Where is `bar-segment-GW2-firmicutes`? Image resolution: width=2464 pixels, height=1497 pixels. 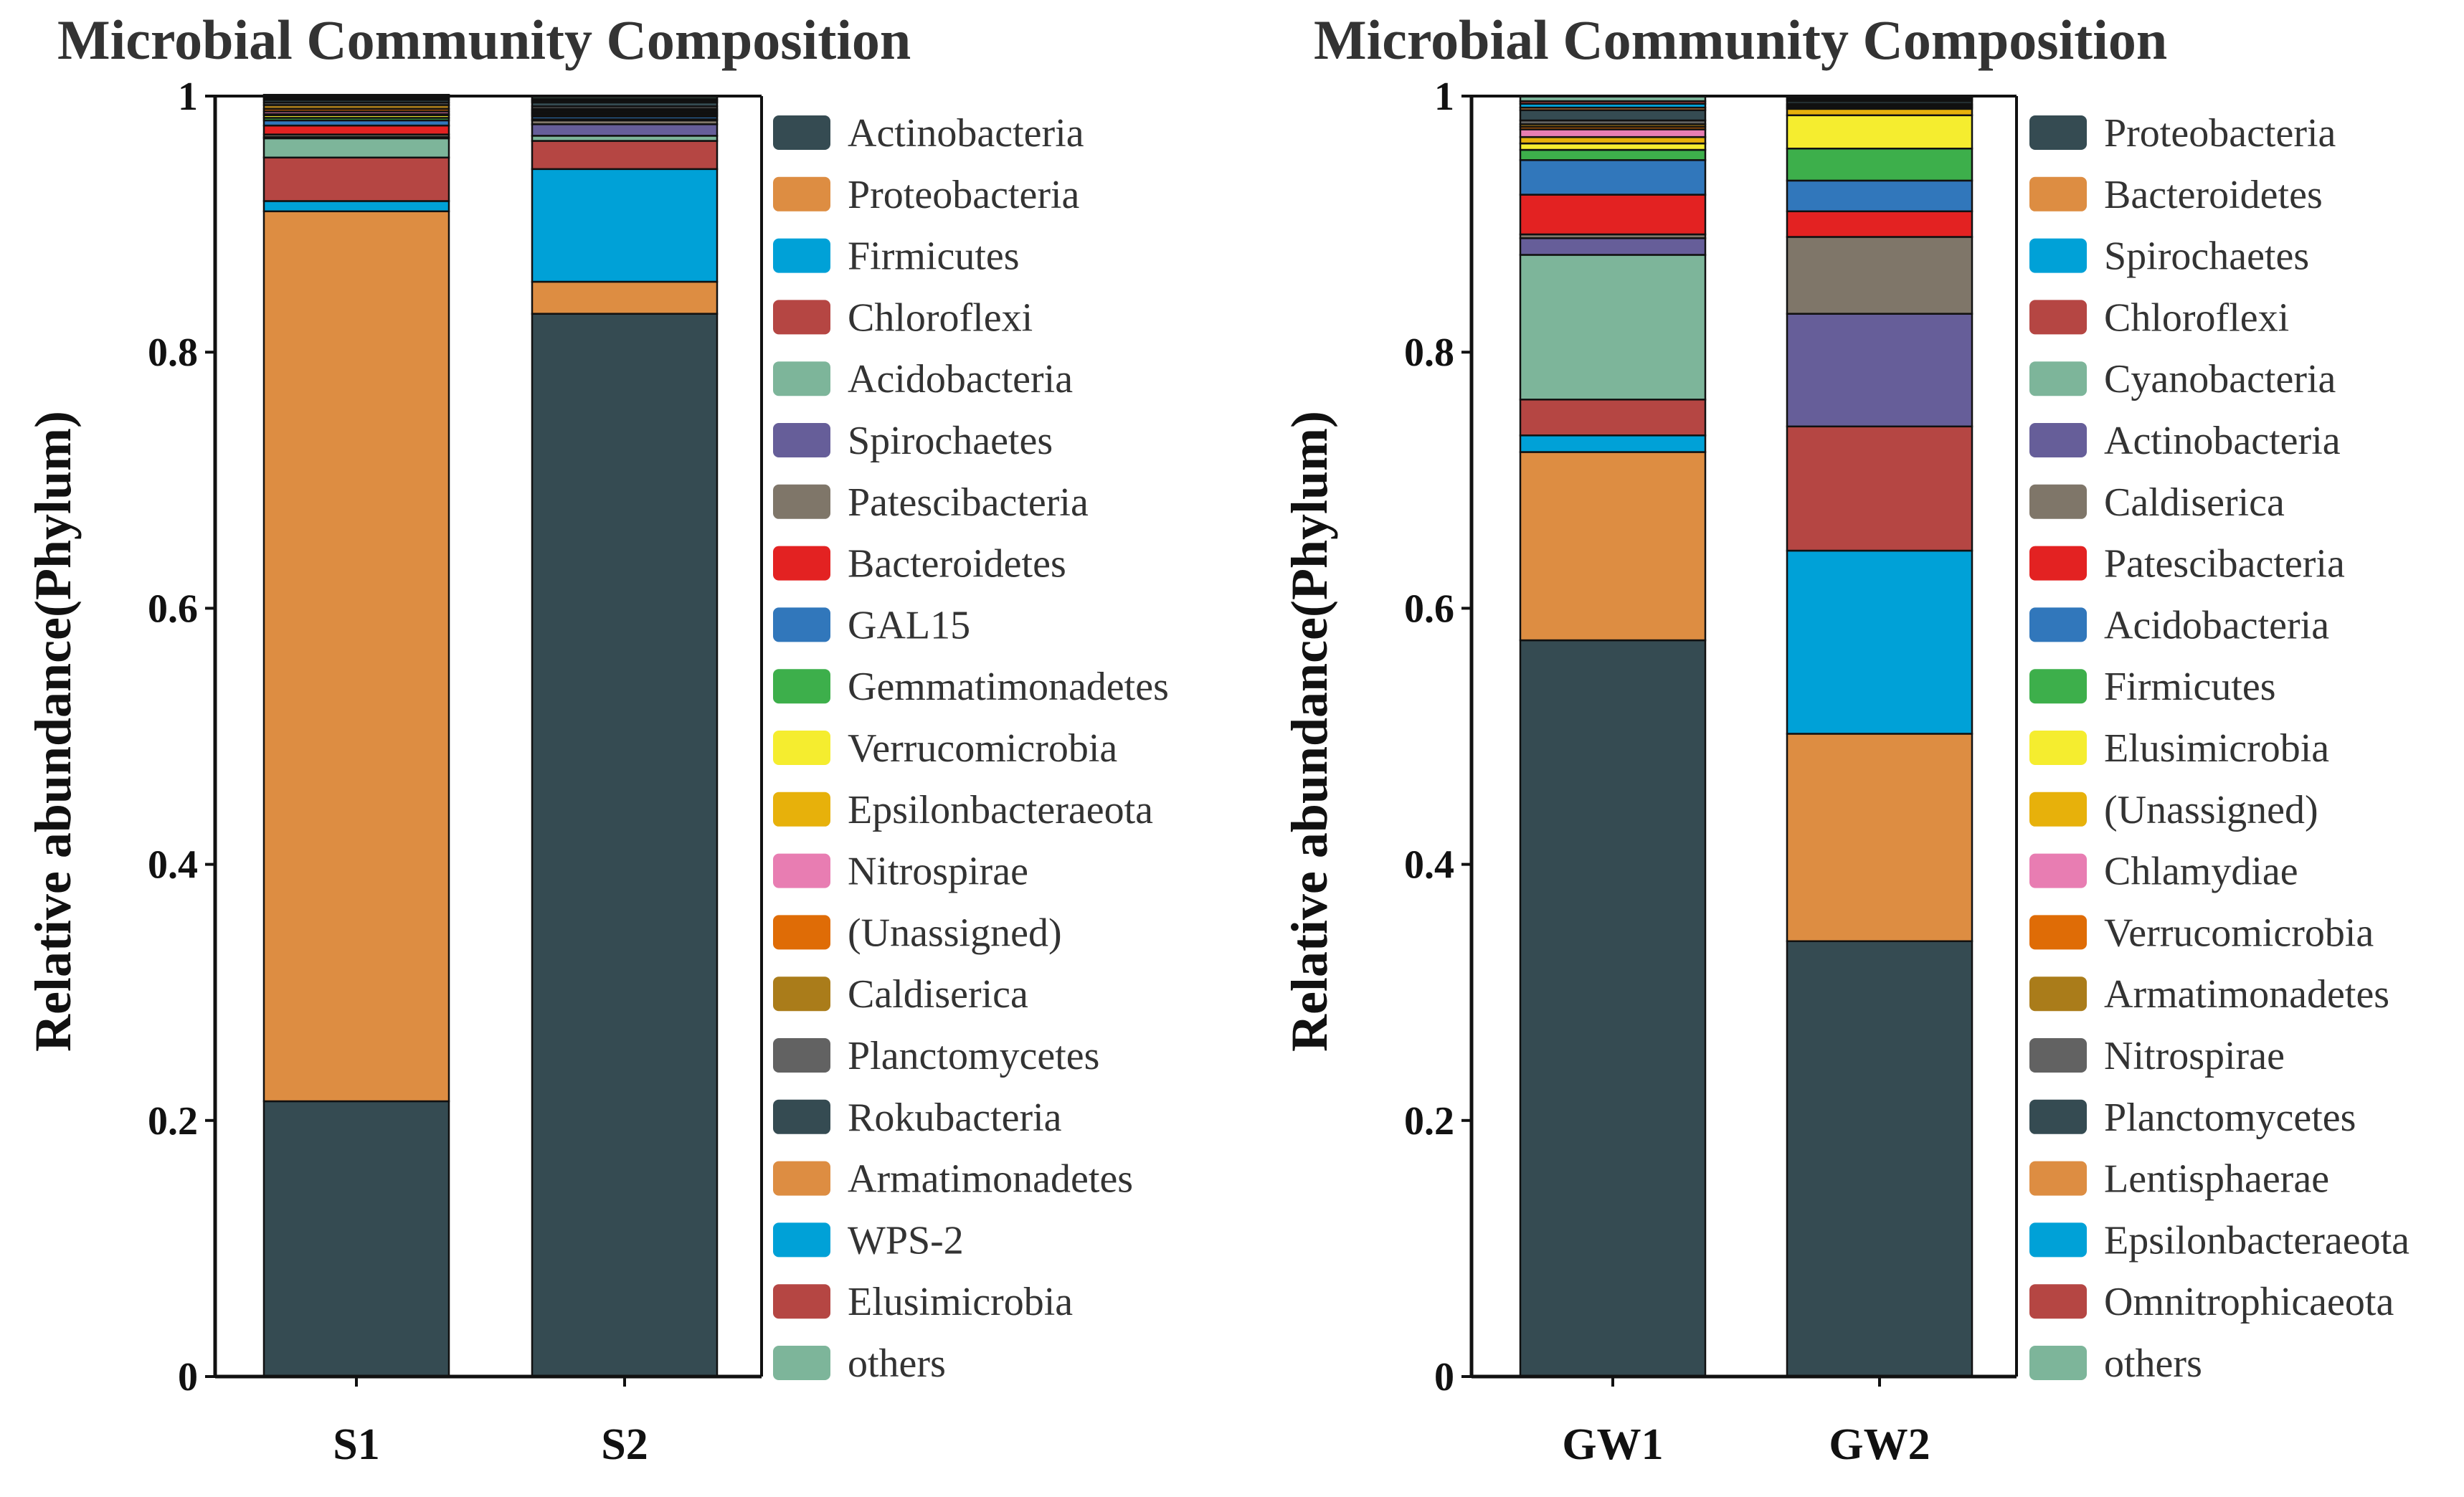
bar-segment-GW2-firmicutes is located at coordinates (1879, 164).